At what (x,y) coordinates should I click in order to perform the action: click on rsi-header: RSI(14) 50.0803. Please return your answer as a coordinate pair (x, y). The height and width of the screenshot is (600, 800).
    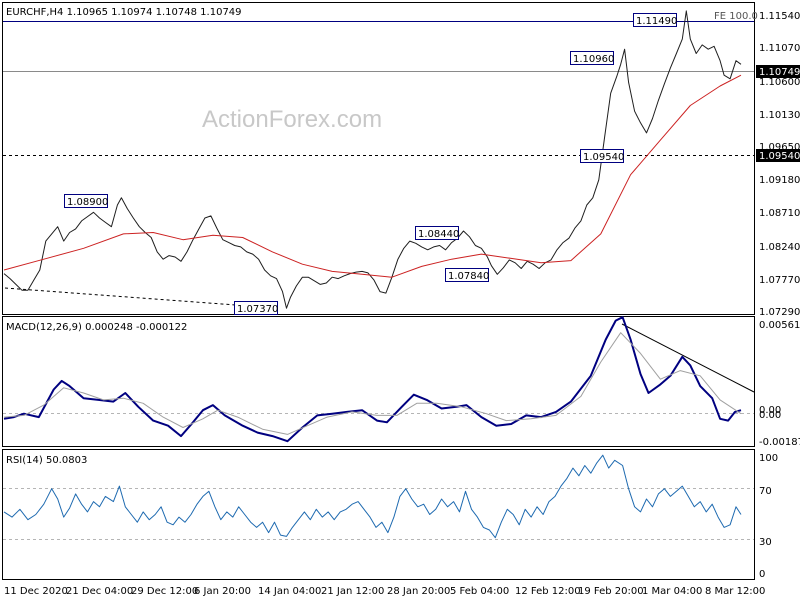
    Looking at the image, I should click on (46, 460).